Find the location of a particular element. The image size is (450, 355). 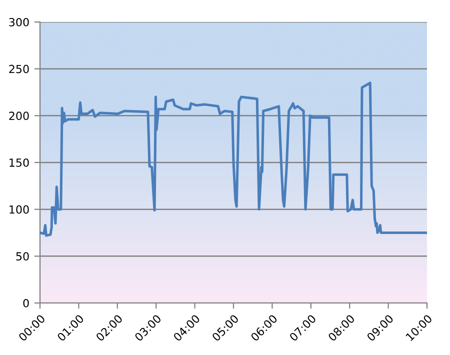

y-tick-label: 50 is located at coordinates (22, 256).